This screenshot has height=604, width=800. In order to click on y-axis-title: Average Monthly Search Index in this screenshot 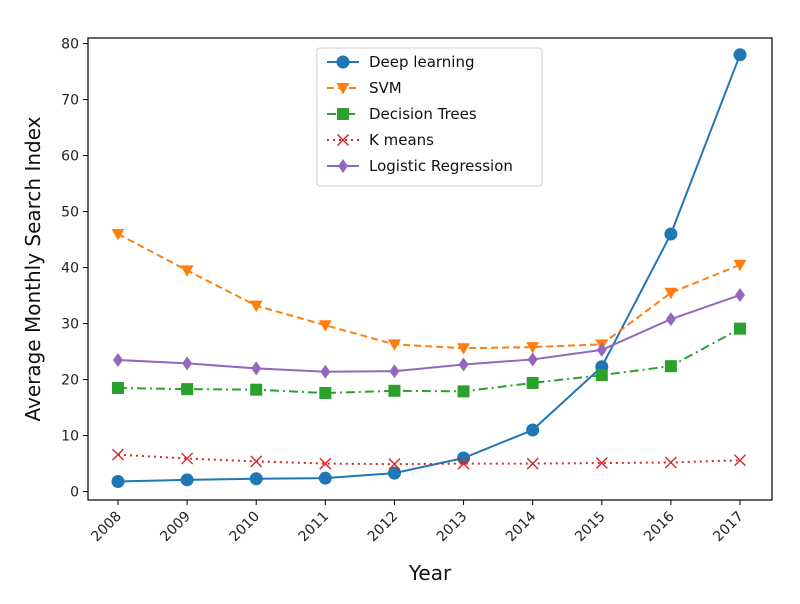, I will do `click(33, 268)`.